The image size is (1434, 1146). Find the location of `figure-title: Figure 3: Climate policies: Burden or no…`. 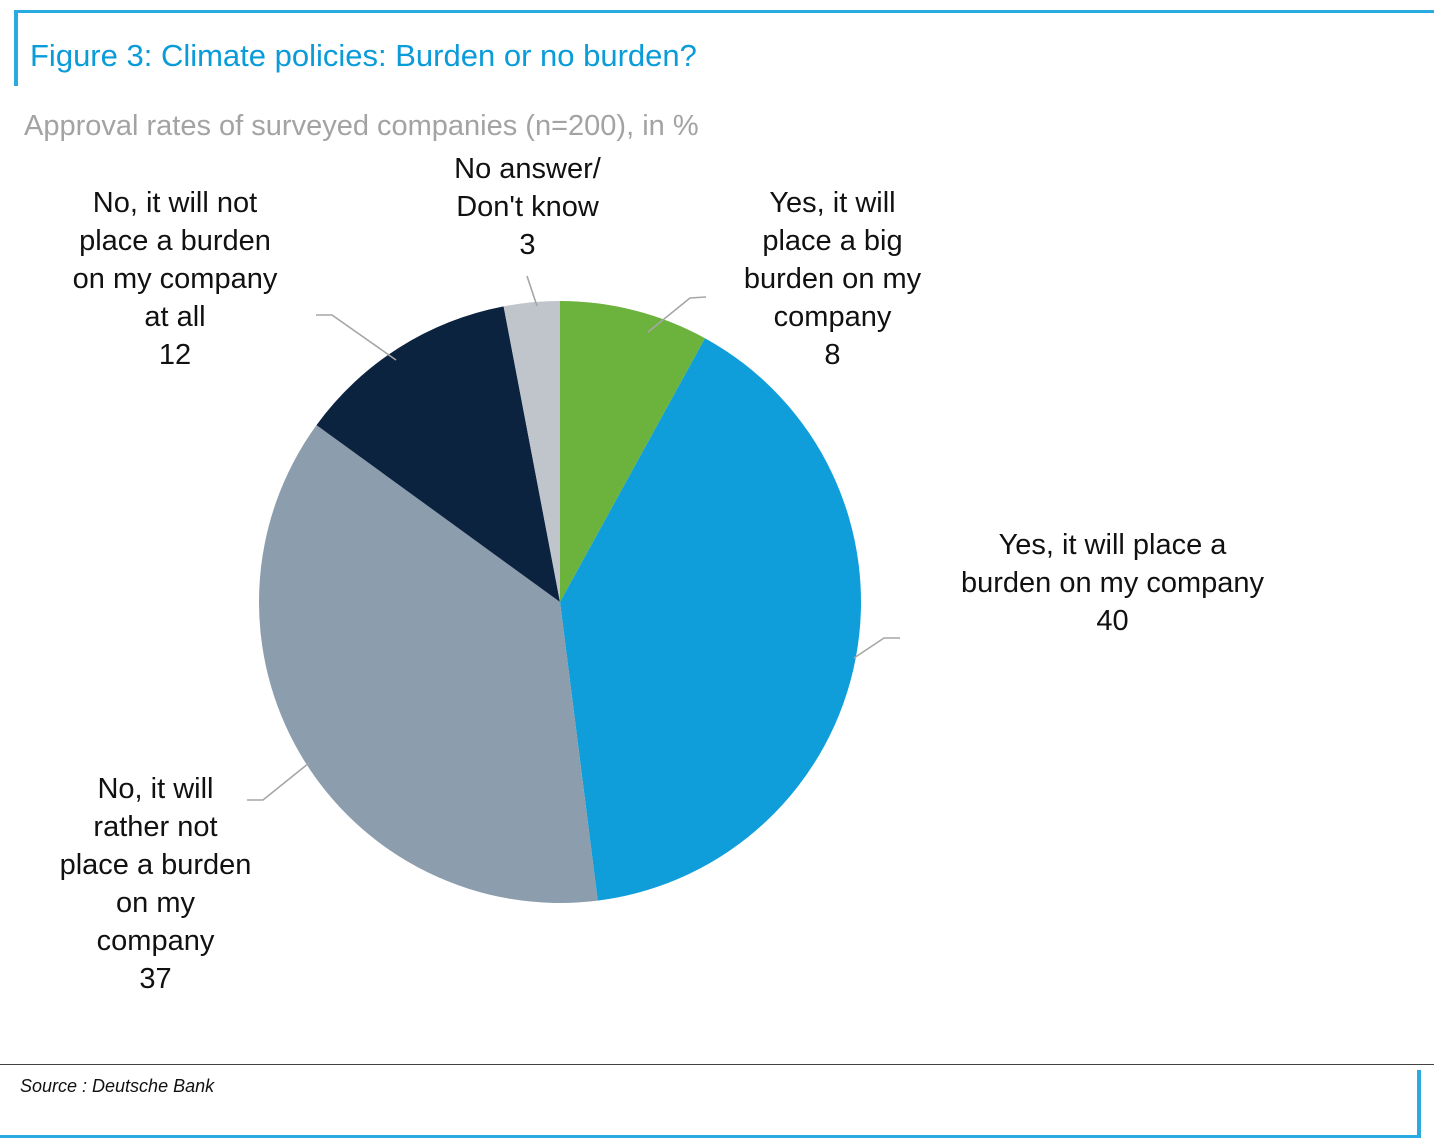

figure-title: Figure 3: Climate policies: Burden or no… is located at coordinates (363, 55).